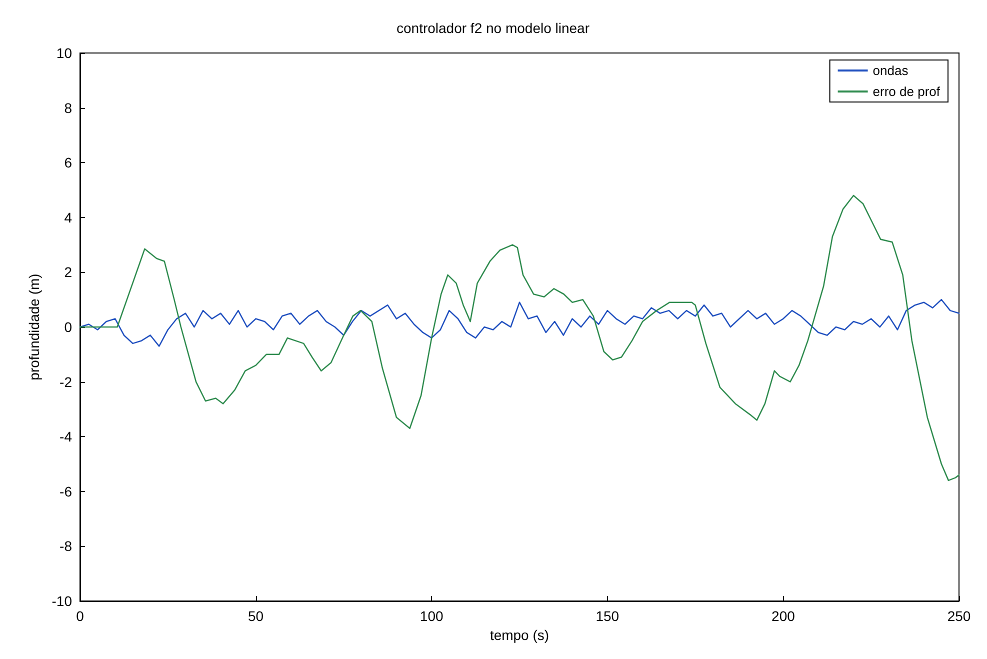 The image size is (987, 659). I want to click on y-tick-label: 10, so click(64, 53).